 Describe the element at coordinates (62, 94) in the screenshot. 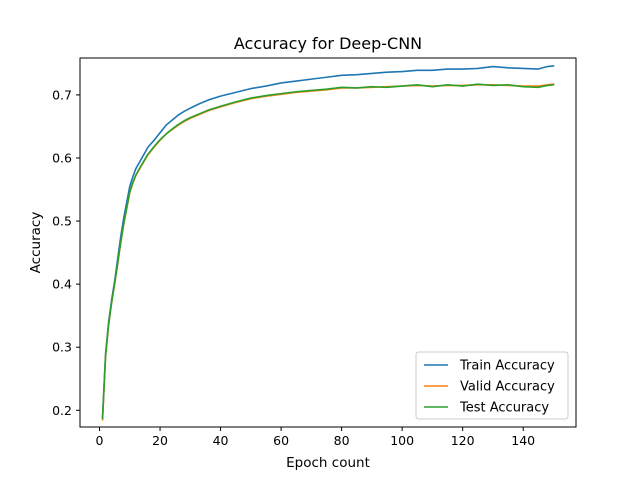

I see `y-tick-label: 0.7` at that location.